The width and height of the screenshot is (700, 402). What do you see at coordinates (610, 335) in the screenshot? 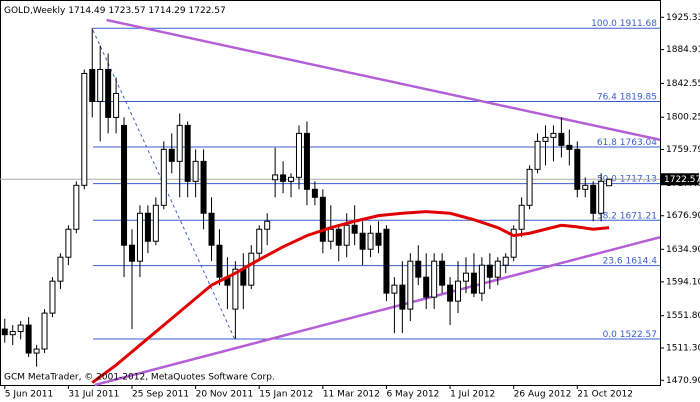
I see `fib-ratio: 0.0` at bounding box center [610, 335].